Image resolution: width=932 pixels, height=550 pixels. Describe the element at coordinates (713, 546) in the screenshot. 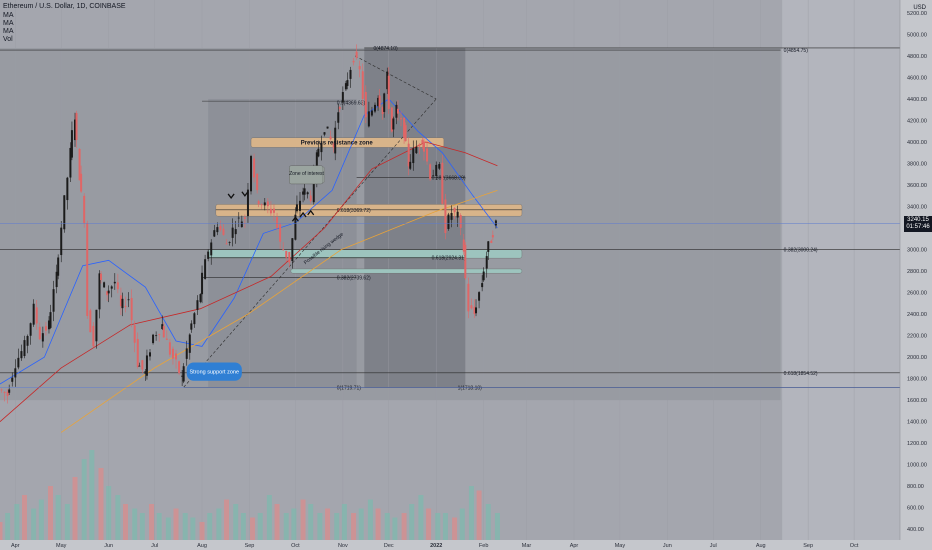

I see `x-tick-15: Jul` at that location.